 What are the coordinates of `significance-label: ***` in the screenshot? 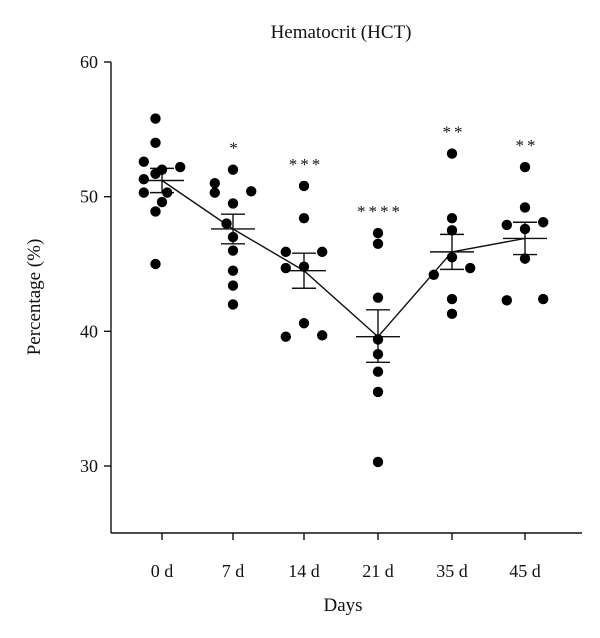 It's located at (306, 164).